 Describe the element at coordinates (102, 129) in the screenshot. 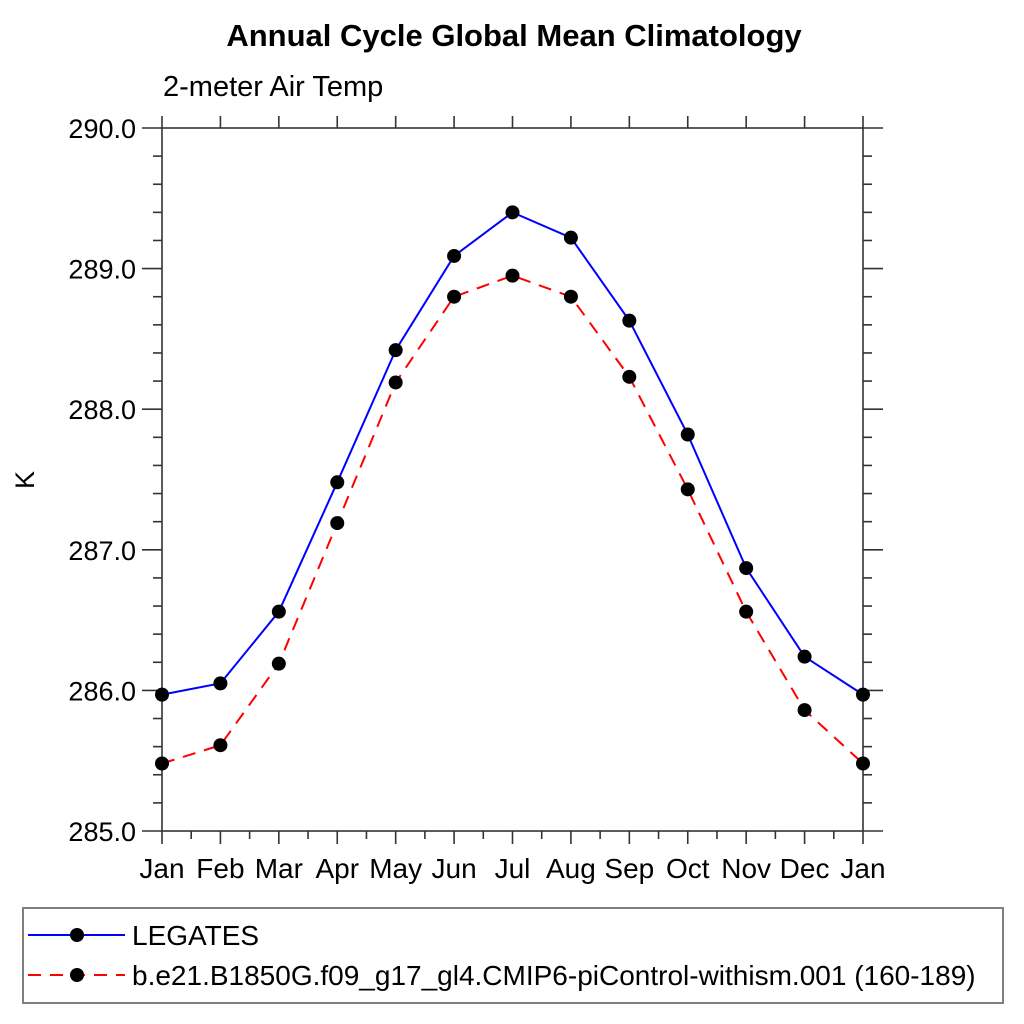

I see `y-tick-label: 290.0` at that location.